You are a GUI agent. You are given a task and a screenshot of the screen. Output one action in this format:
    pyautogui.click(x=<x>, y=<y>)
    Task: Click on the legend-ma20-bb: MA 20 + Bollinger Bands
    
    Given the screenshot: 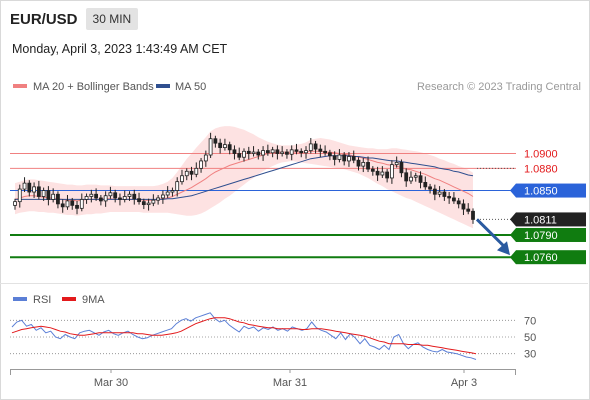 What is the action you would take?
    pyautogui.click(x=93, y=87)
    